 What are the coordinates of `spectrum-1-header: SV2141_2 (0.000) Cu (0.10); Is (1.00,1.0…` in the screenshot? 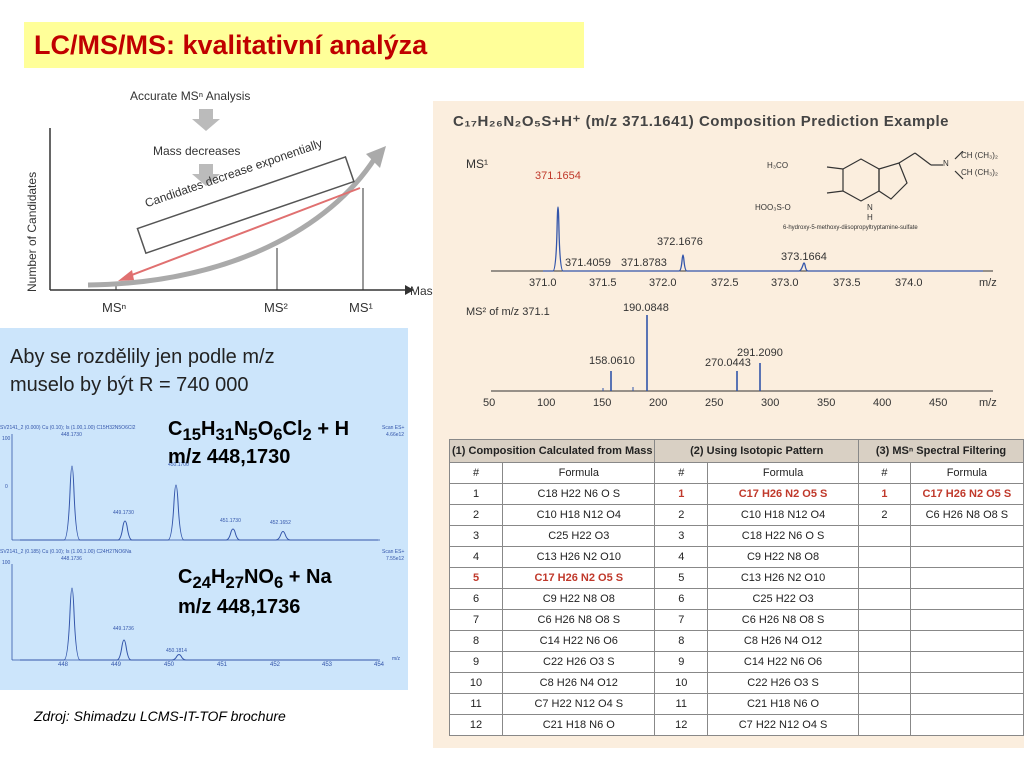 It's located at (68, 428).